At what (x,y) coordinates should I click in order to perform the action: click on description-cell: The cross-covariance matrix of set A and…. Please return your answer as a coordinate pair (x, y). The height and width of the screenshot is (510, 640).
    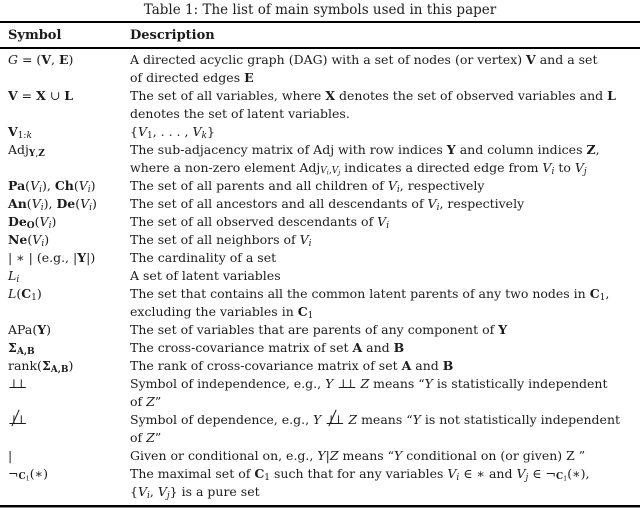
    Looking at the image, I should click on (267, 347).